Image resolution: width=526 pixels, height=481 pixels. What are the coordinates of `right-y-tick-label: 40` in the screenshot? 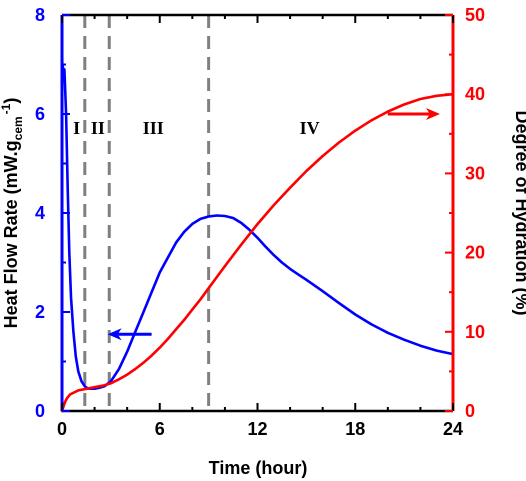 It's located at (475, 94).